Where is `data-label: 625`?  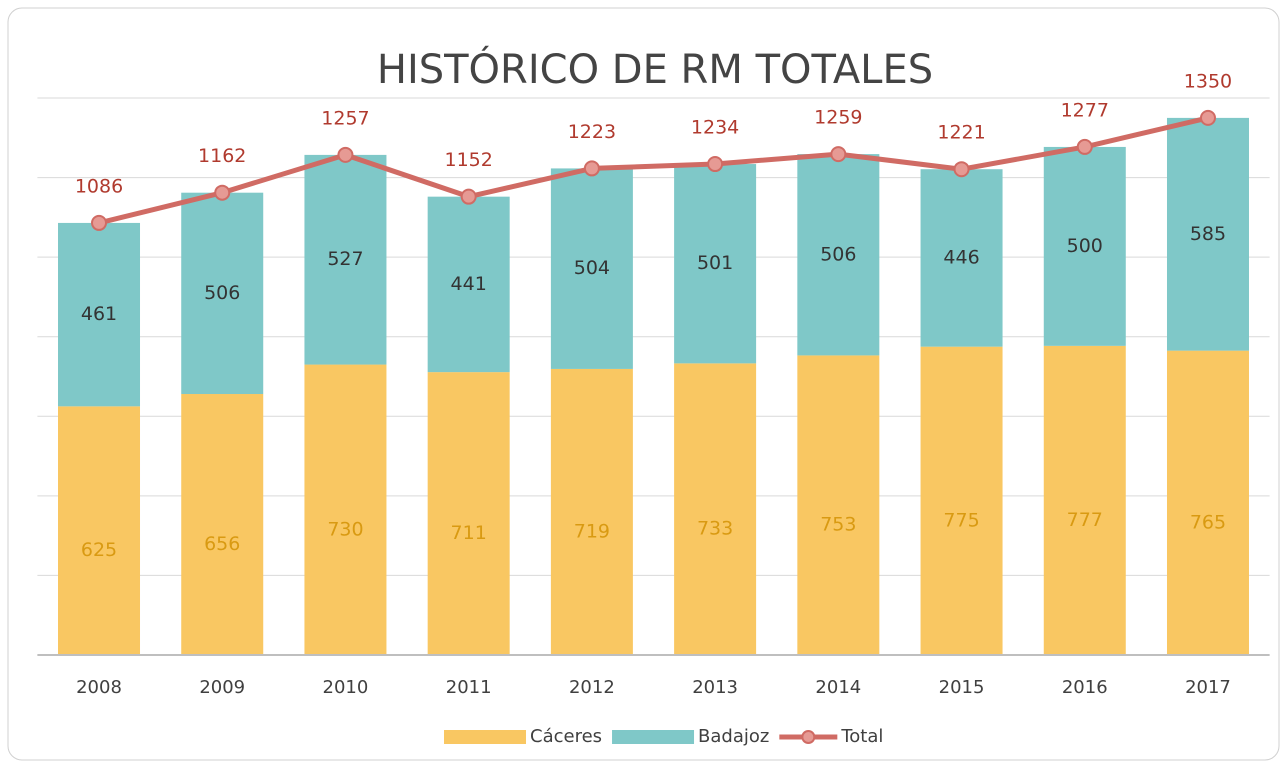
data-label: 625 is located at coordinates (99, 550).